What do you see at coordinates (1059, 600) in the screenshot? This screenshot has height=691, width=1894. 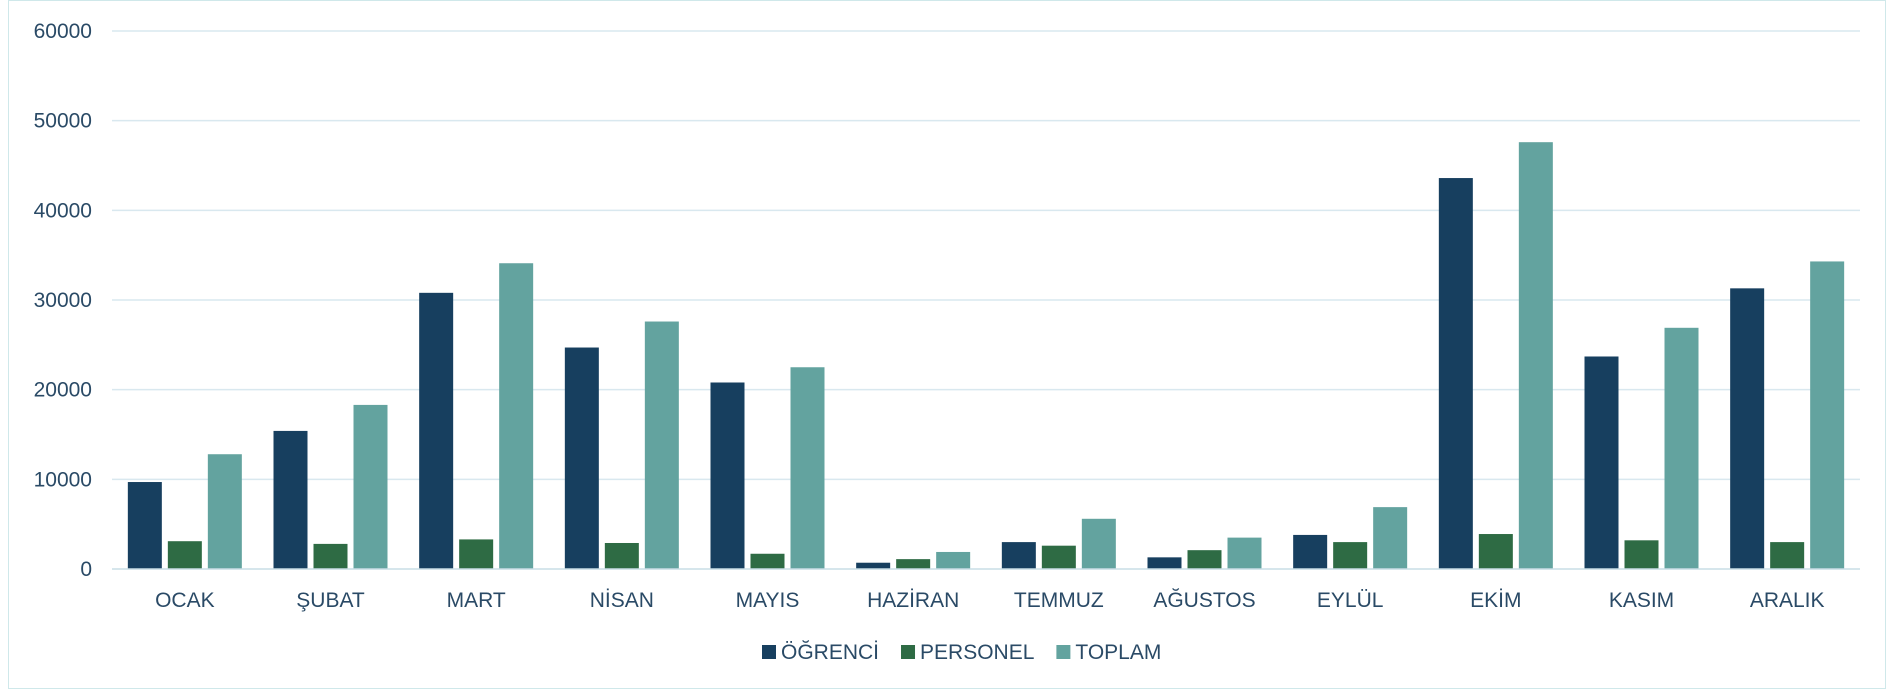 I see `x-tick-label: TEMMUZ` at bounding box center [1059, 600].